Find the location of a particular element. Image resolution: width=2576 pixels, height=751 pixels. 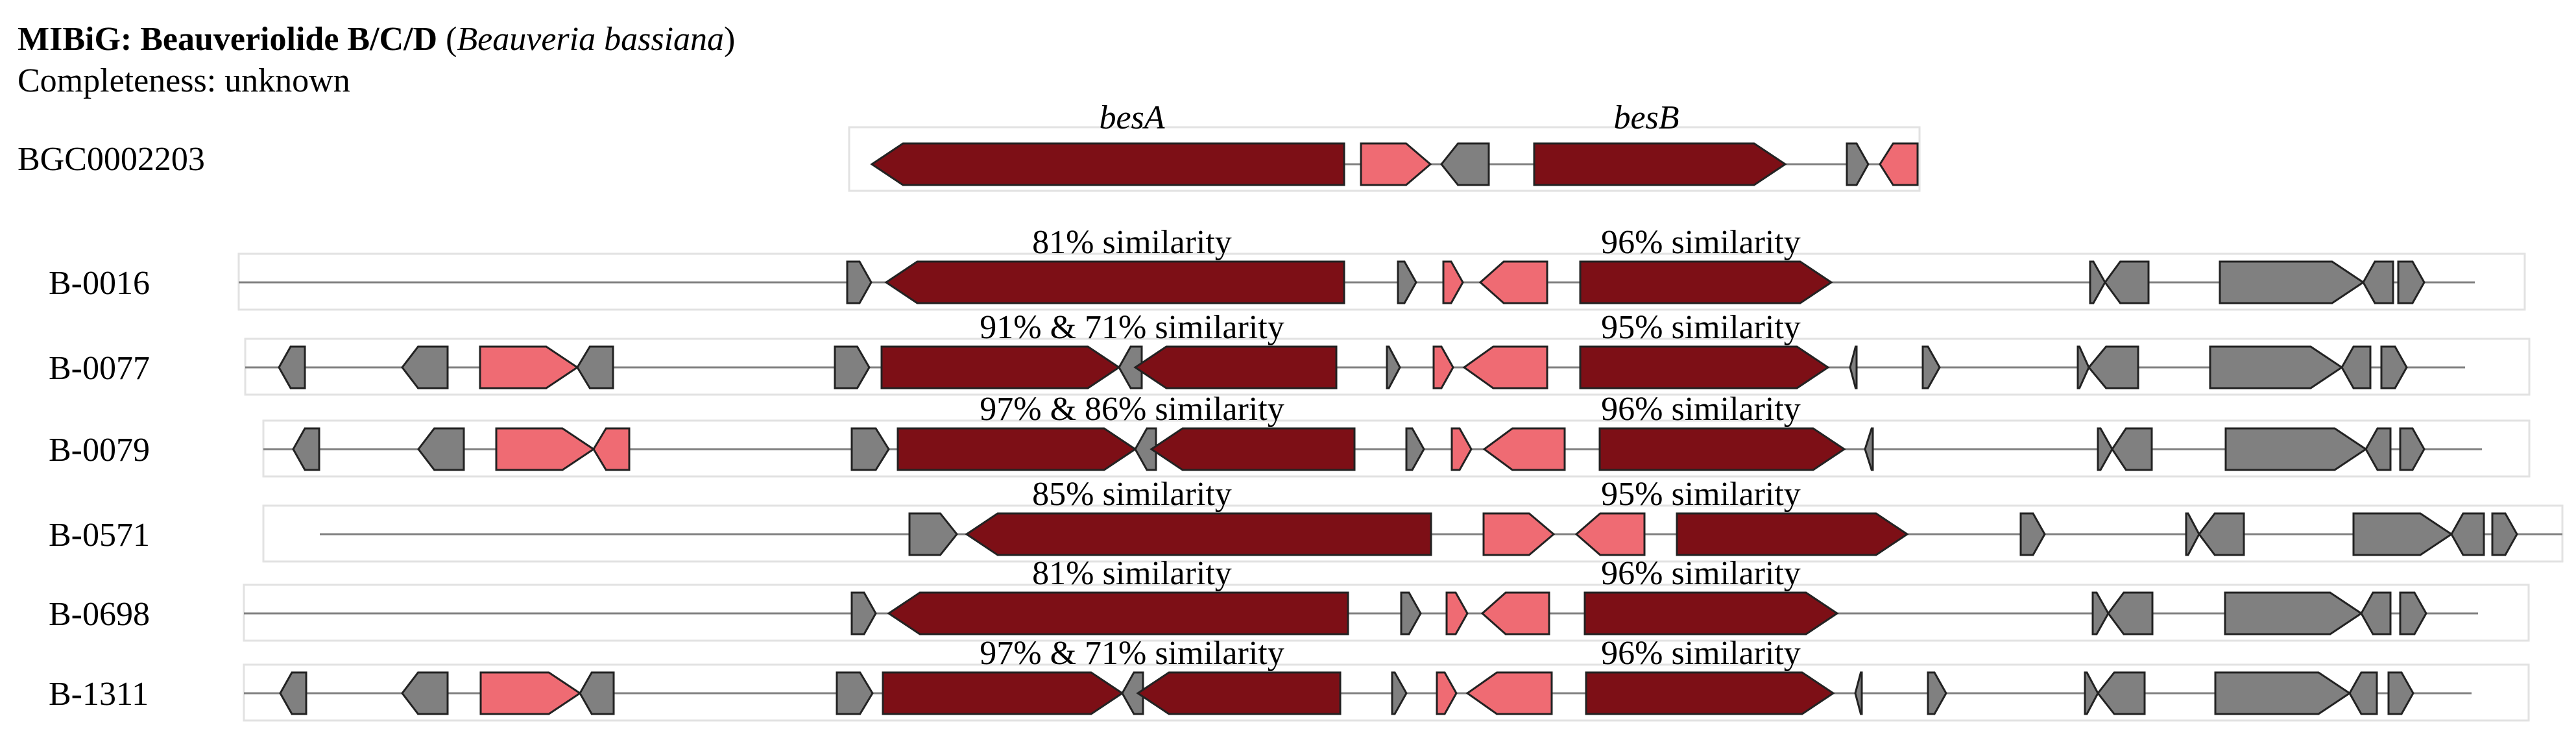

reference-track-frame is located at coordinates (1384, 159).